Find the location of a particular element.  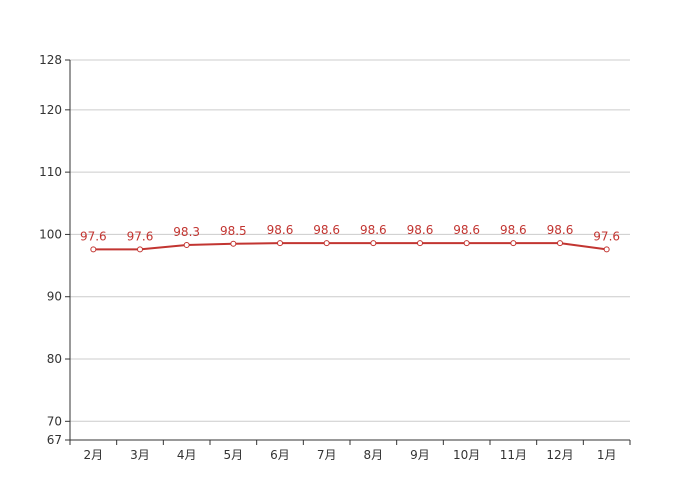

y-tick-label: 128 is located at coordinates (50, 60).